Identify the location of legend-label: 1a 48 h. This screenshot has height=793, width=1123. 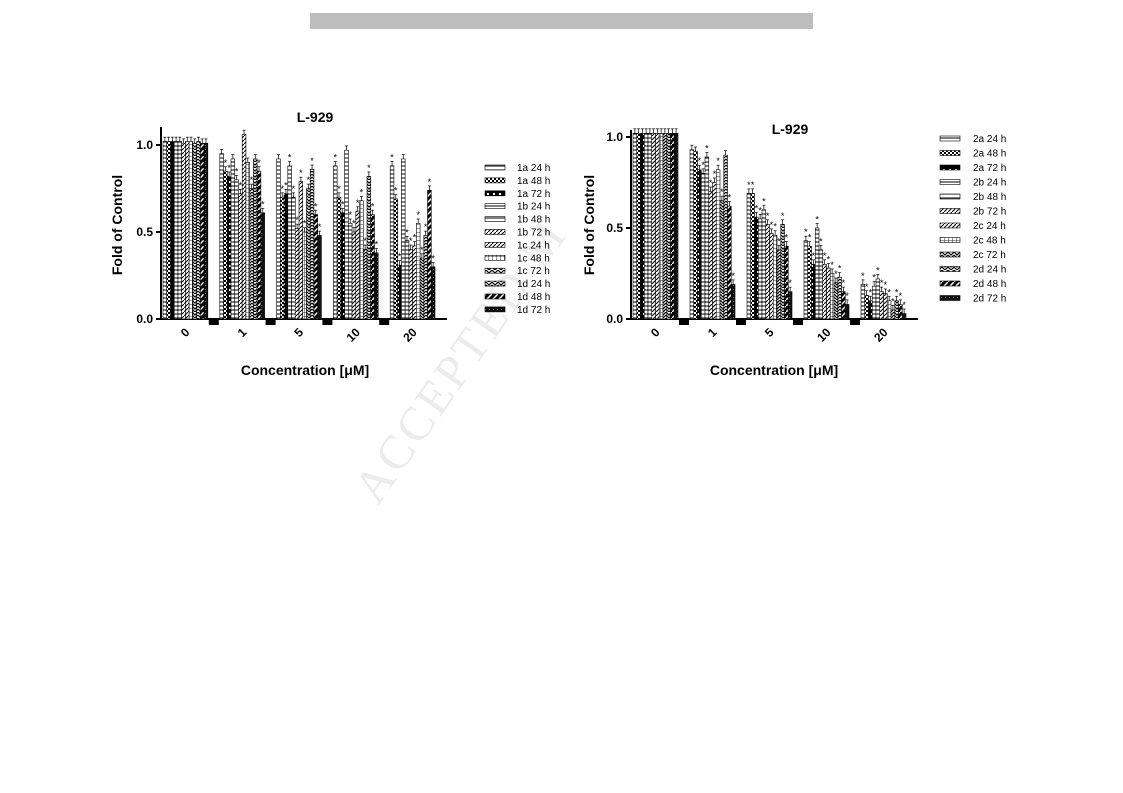
(533, 181).